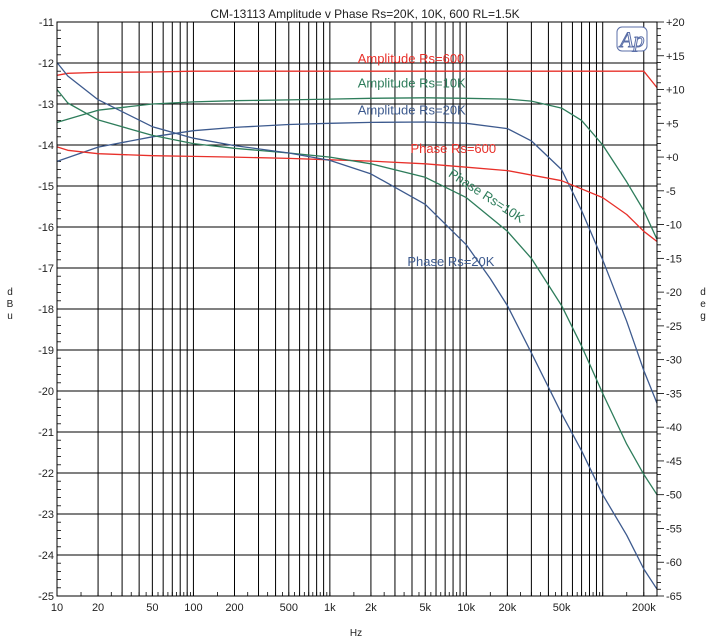 The height and width of the screenshot is (643, 709). What do you see at coordinates (675, 91) in the screenshot?
I see `y-right-tick-label: +10` at bounding box center [675, 91].